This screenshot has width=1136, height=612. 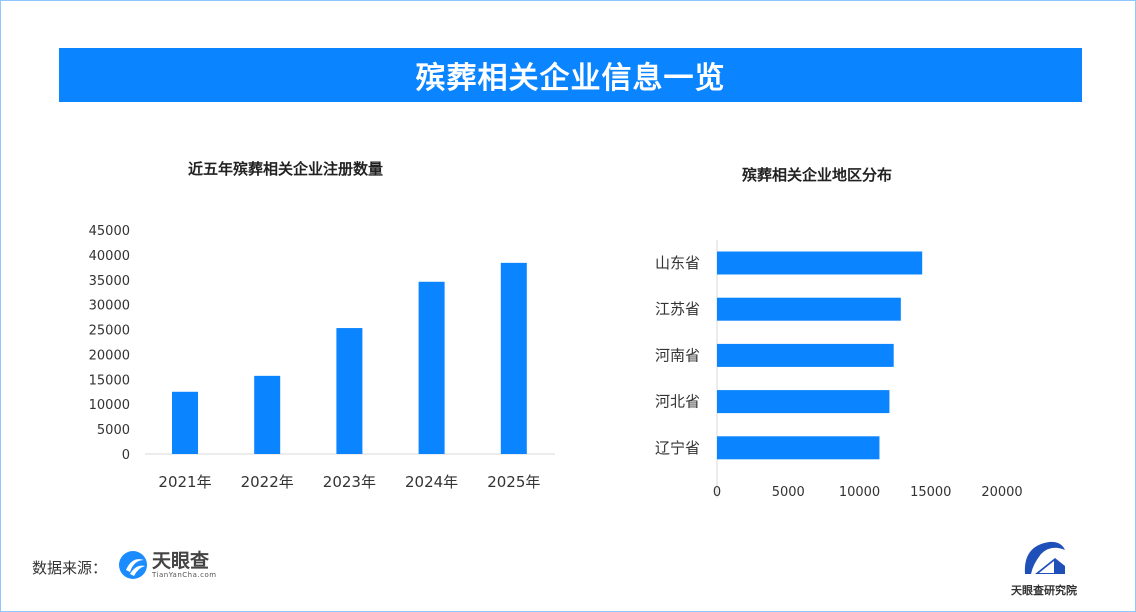 I want to click on y-tick-label: 河南省, so click(x=677, y=355).